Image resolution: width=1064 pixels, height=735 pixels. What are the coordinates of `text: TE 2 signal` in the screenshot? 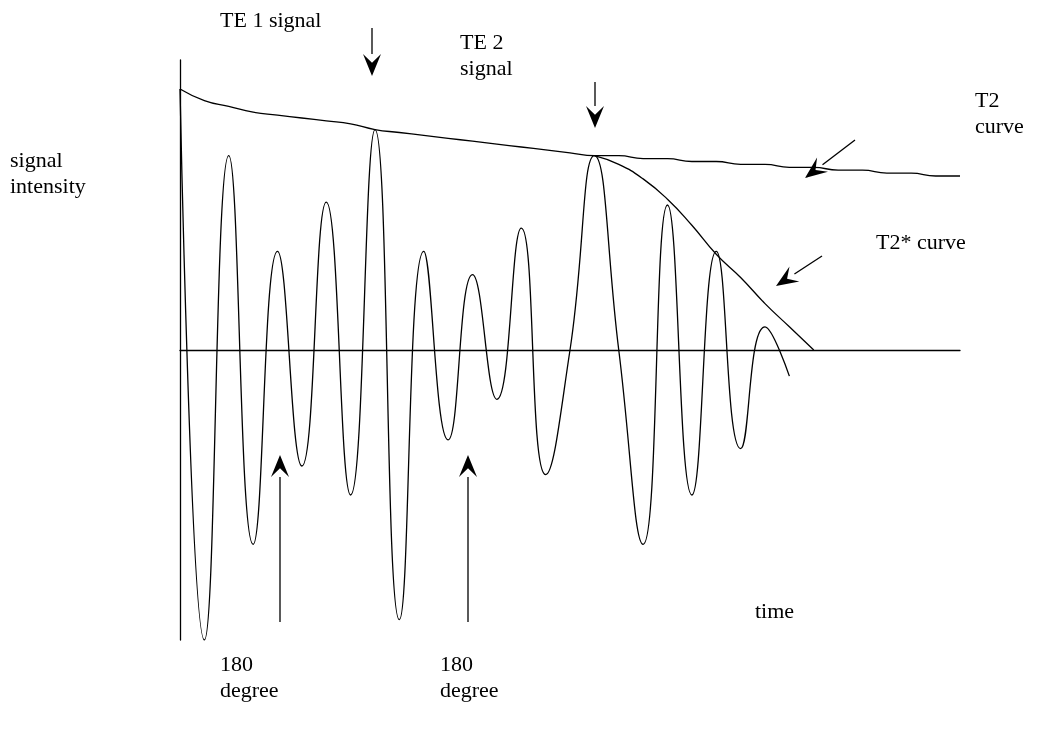 It's located at (486, 54).